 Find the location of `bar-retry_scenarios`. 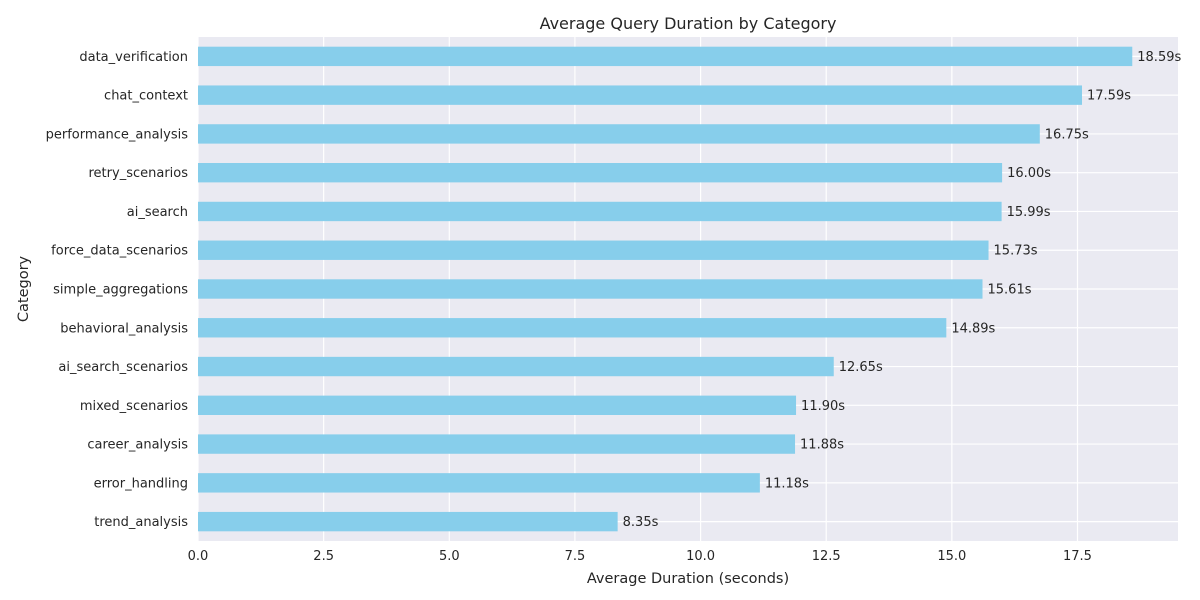

bar-retry_scenarios is located at coordinates (600, 173).